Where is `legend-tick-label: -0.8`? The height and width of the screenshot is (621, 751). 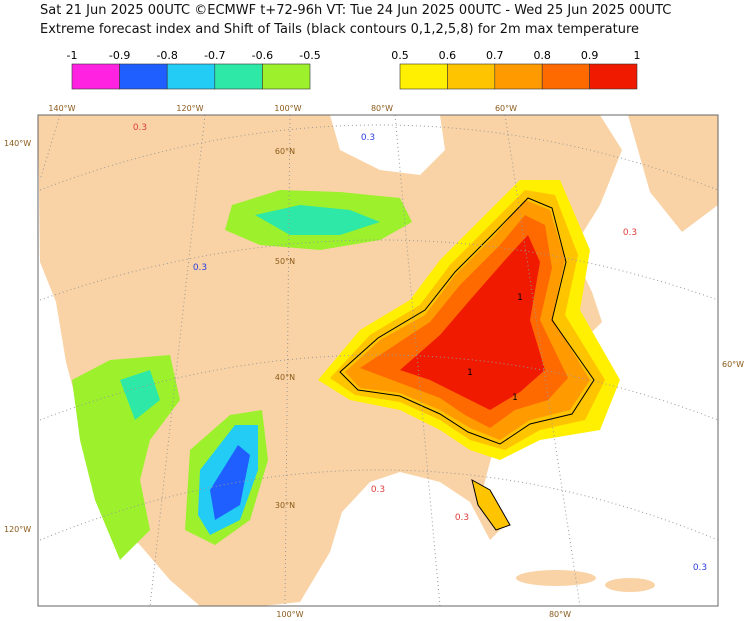 legend-tick-label: -0.8 is located at coordinates (166, 55).